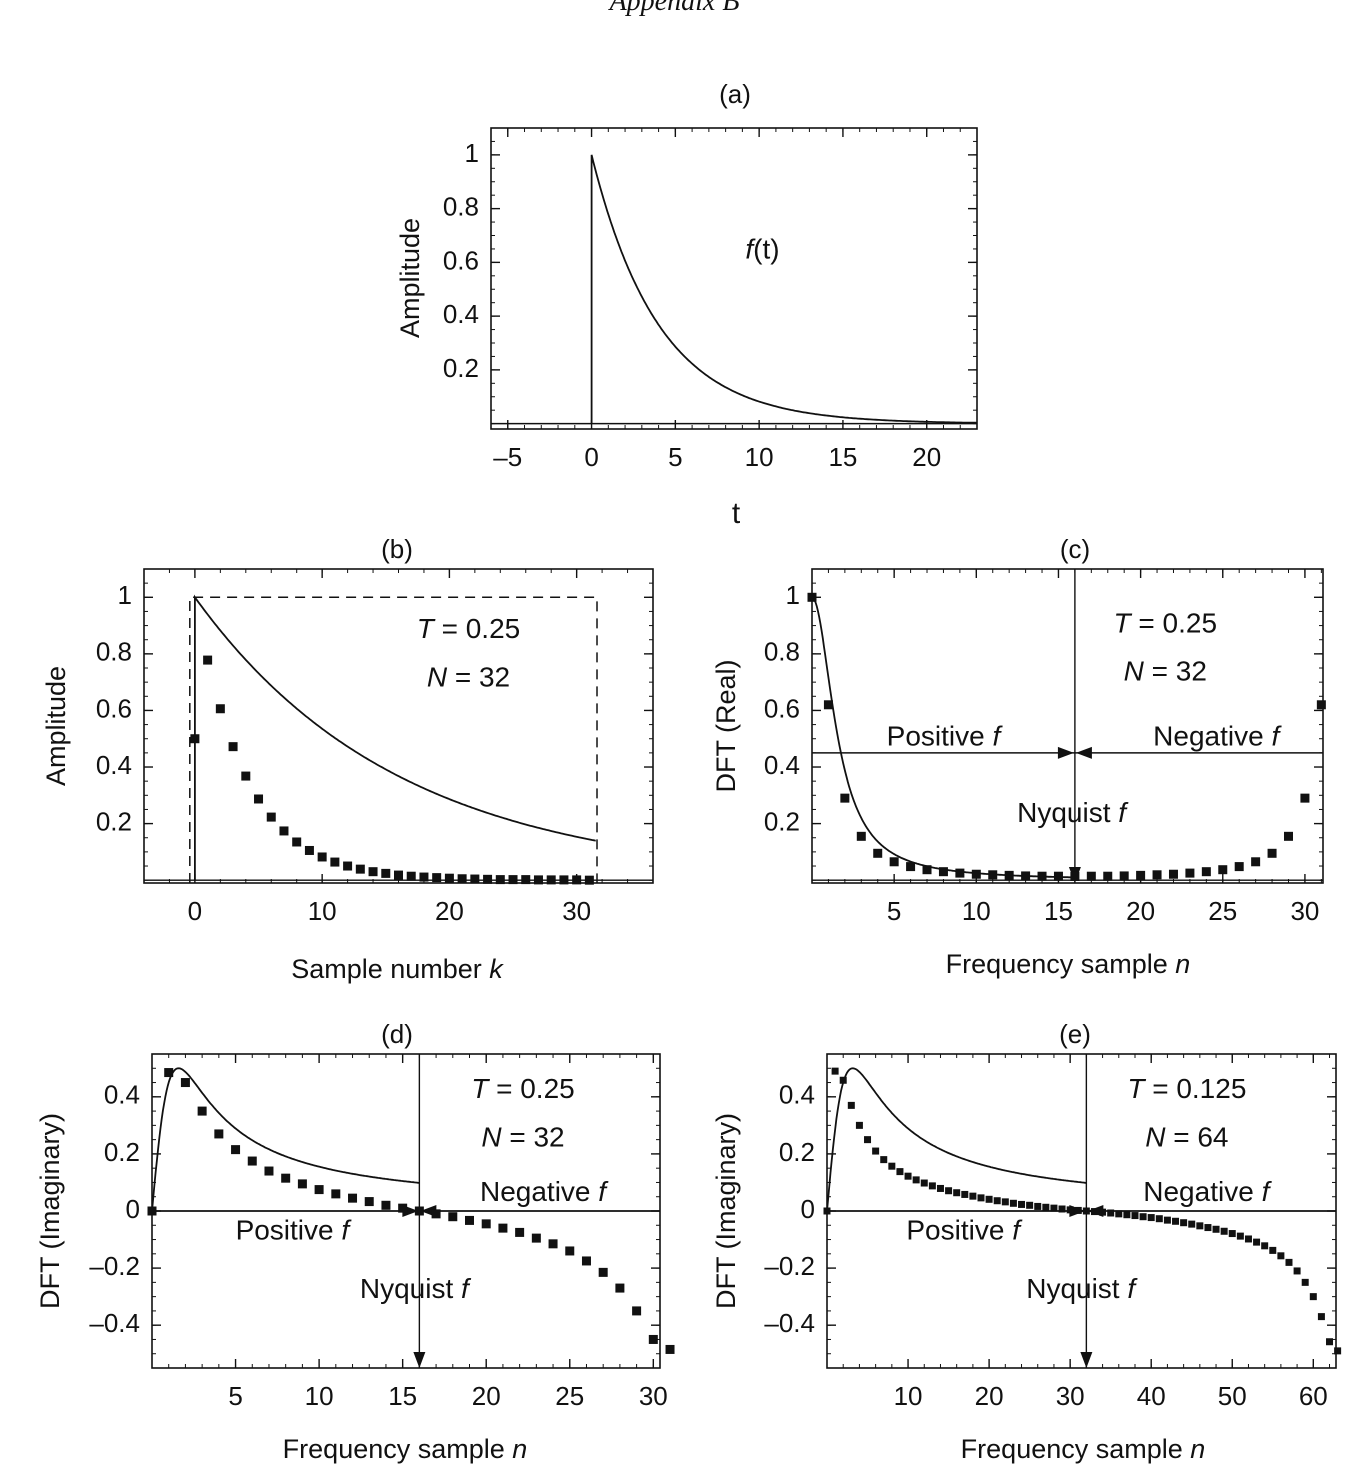 The image size is (1349, 1478). What do you see at coordinates (782, 652) in the screenshot?
I see `y-tick-label: 0.8` at bounding box center [782, 652].